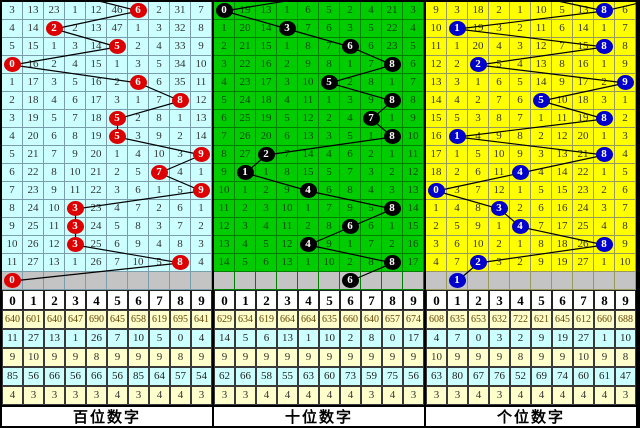  I want to click on stat-cell: 9, so click(499, 357).